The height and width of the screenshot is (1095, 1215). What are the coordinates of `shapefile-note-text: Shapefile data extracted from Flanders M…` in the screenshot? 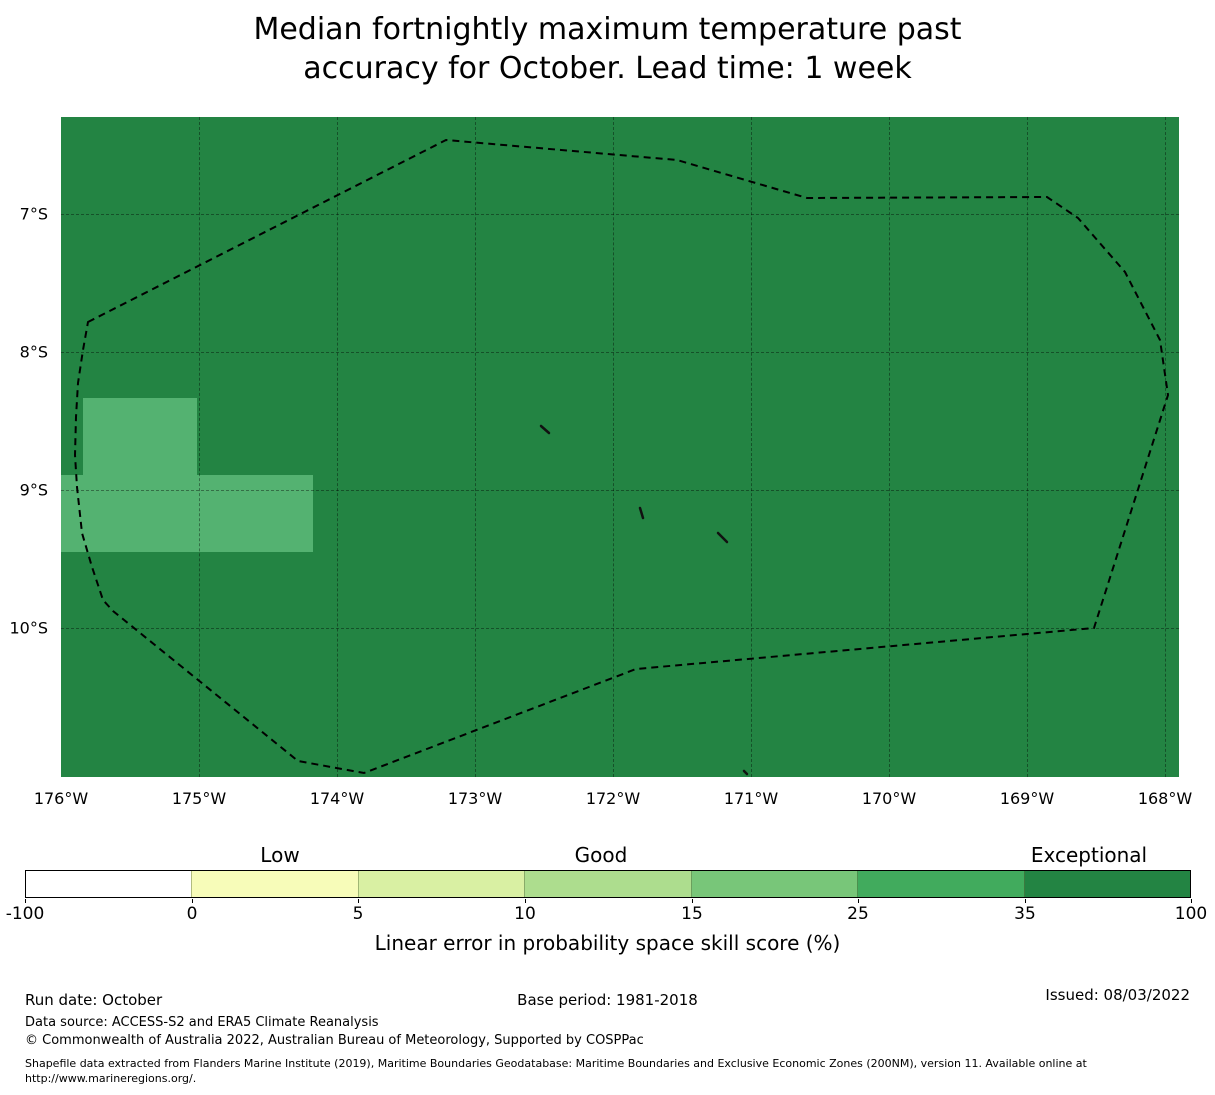 It's located at (556, 1071).